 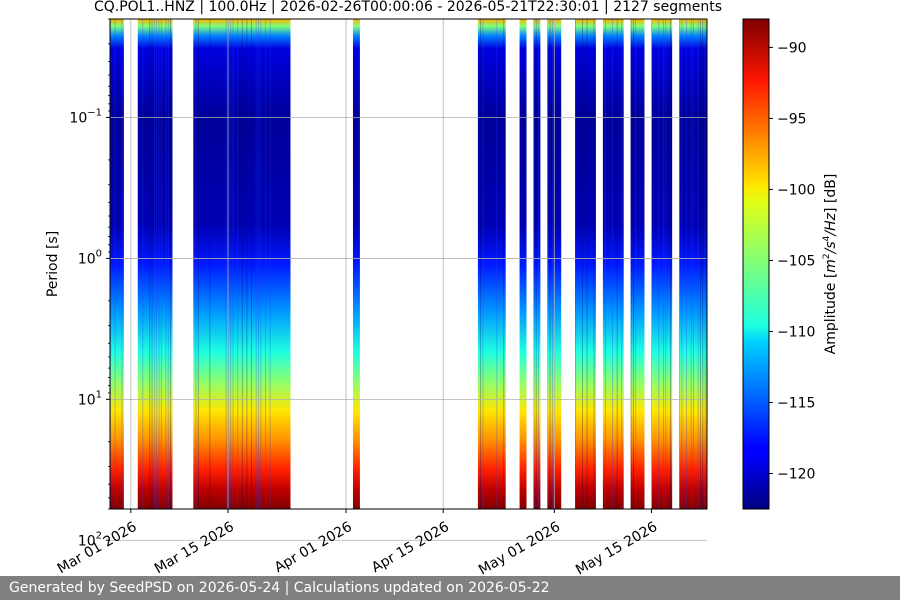 I want to click on colorbar-axis: −90 −95 −100 −105 −110 −115 −120, so click(x=792, y=261).